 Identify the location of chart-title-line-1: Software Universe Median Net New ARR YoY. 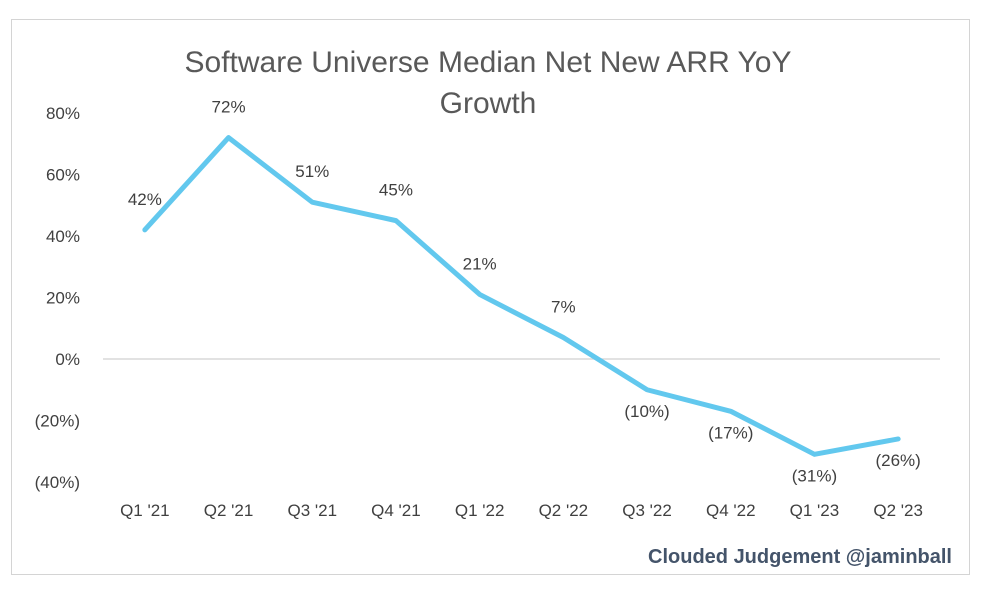
(488, 62).